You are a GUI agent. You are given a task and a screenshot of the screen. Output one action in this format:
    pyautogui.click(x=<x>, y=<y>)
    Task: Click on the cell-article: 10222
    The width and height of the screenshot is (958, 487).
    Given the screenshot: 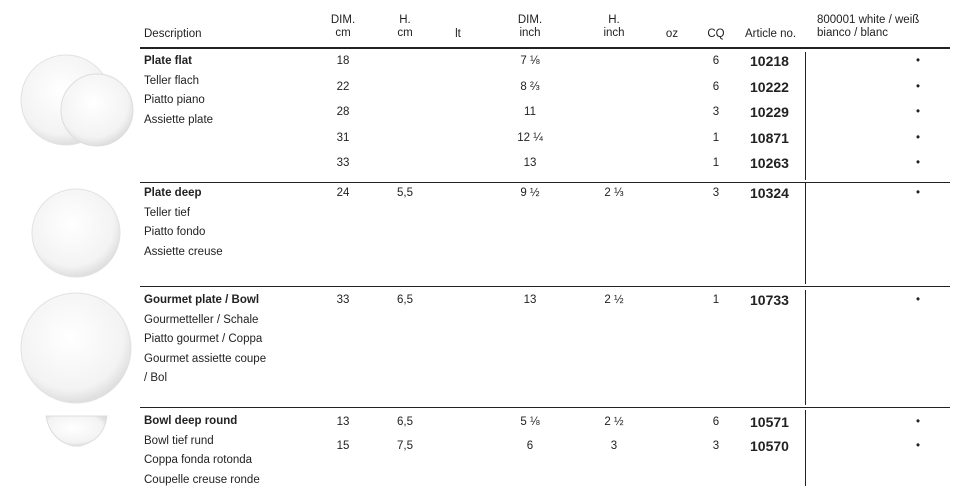 What is the action you would take?
    pyautogui.click(x=769, y=86)
    